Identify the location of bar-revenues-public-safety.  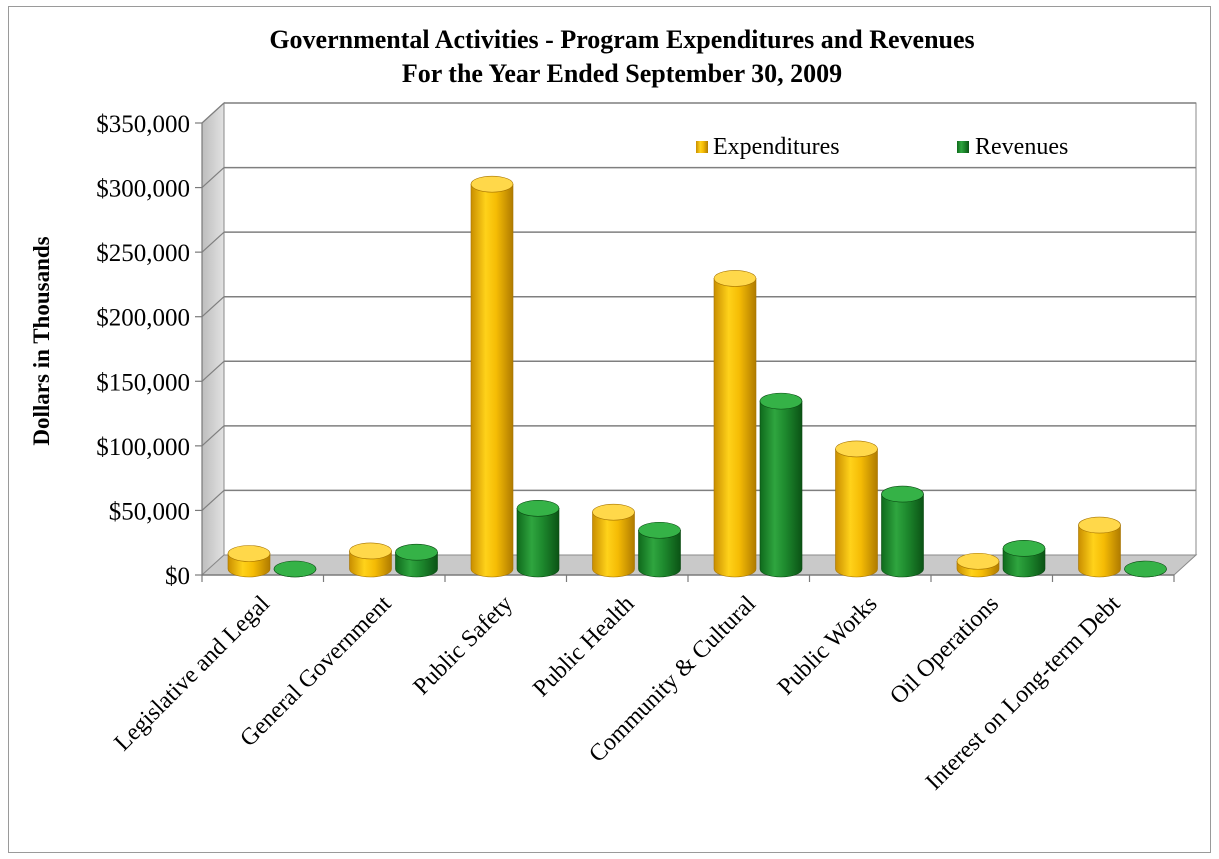
(538, 539).